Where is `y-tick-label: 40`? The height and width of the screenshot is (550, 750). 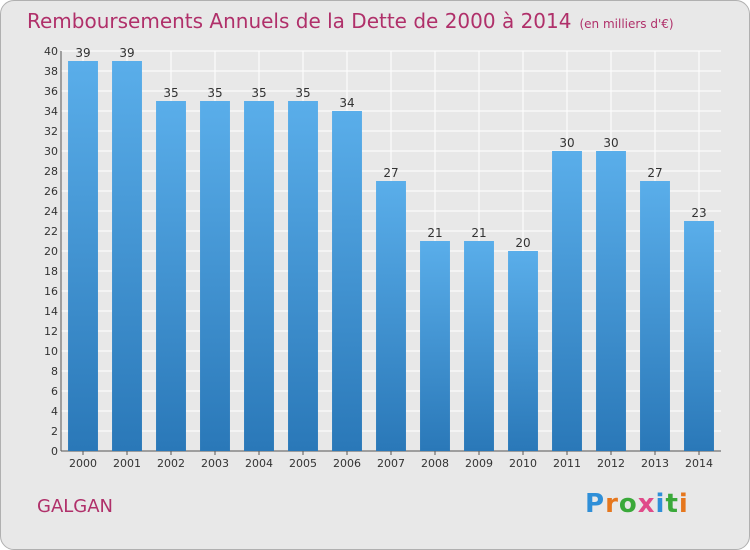
y-tick-label: 40 is located at coordinates (51, 51).